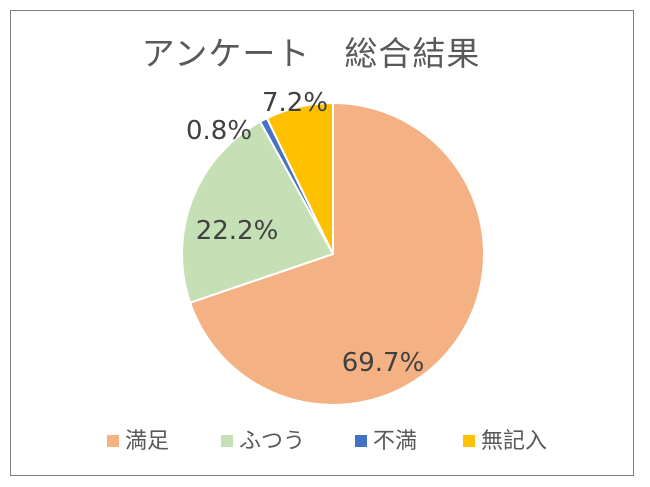  Describe the element at coordinates (295, 103) in the screenshot. I see `data-label-4: 7.2%` at that location.